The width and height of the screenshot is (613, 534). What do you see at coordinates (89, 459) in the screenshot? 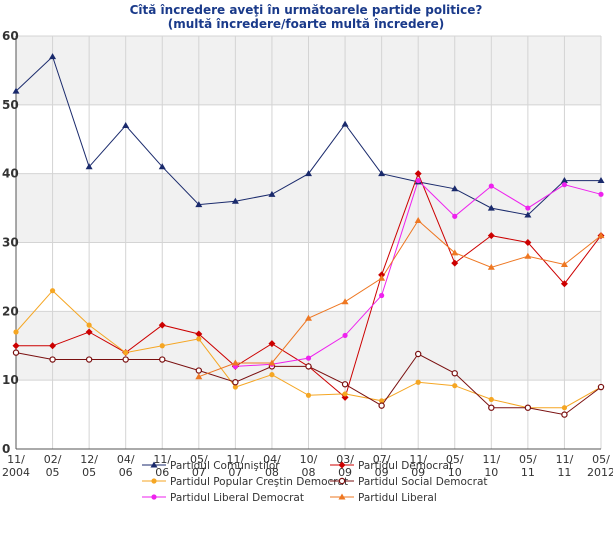
I see `x-tick-label-line: 12/` at bounding box center [89, 459].